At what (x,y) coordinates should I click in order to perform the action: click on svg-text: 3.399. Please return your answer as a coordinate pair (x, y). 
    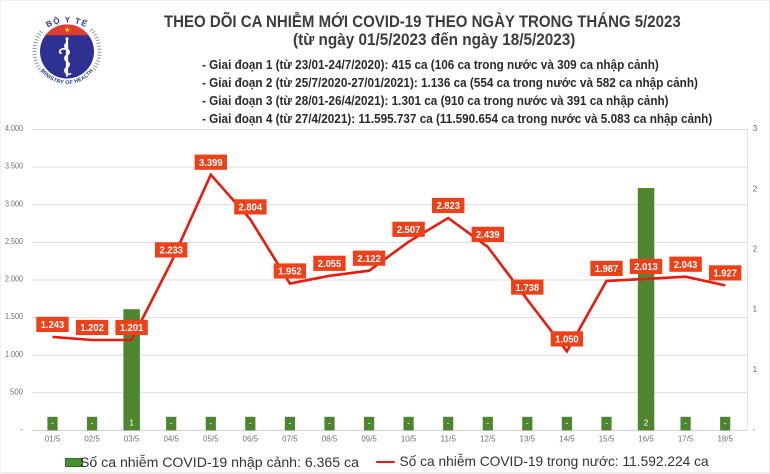
    Looking at the image, I should click on (211, 163).